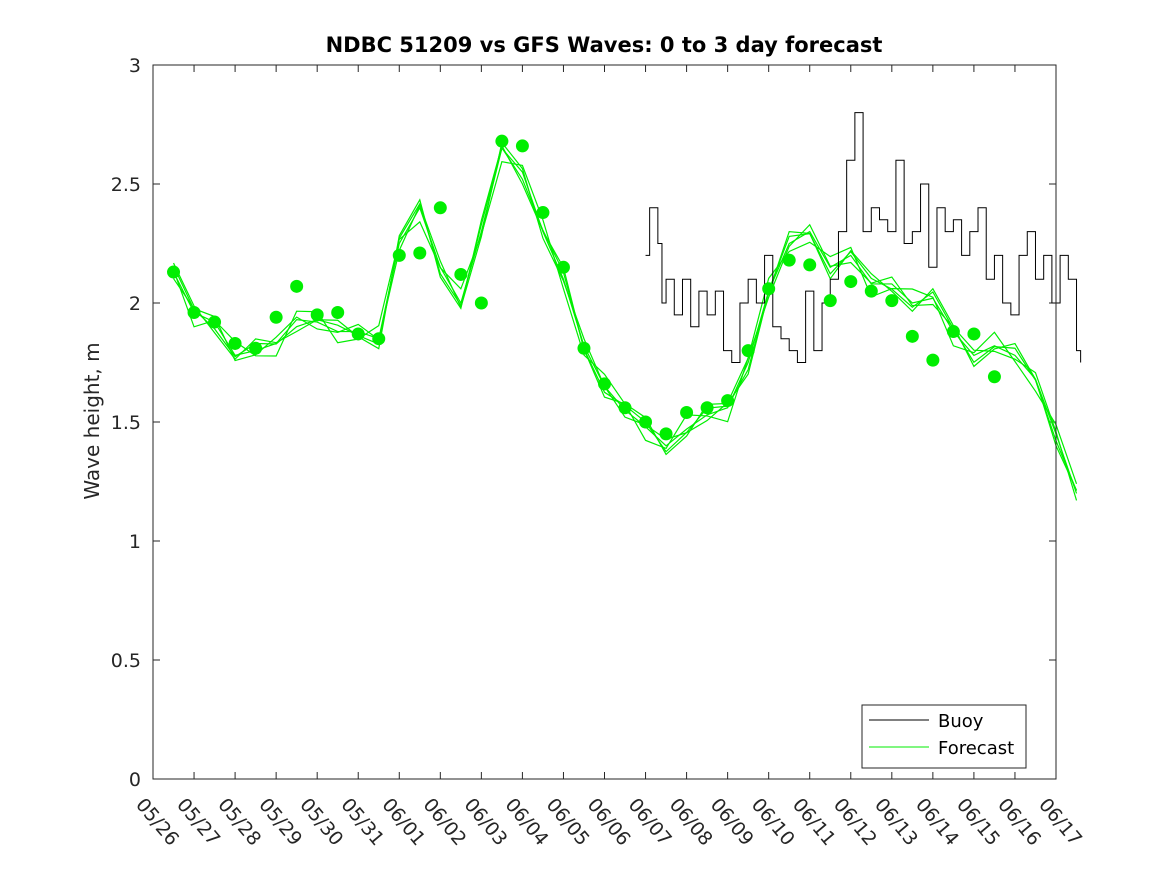  What do you see at coordinates (126, 661) in the screenshot?
I see `y-tick-label: 0.5` at bounding box center [126, 661].